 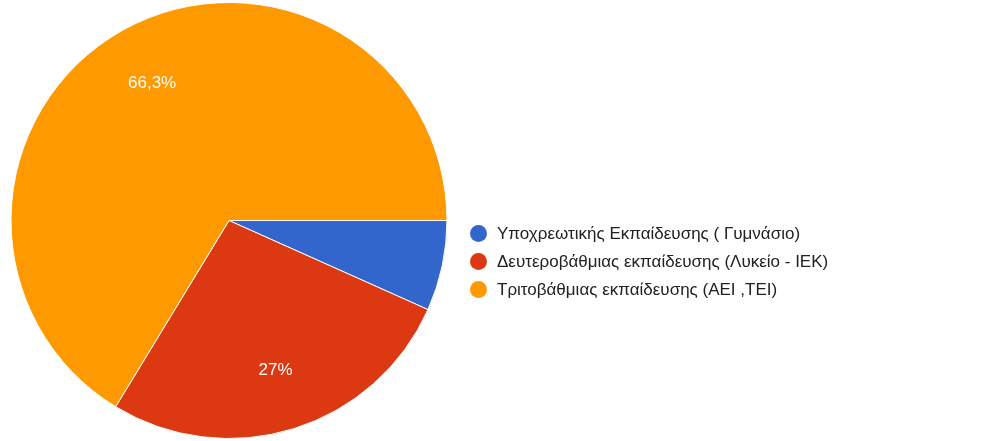 What do you see at coordinates (637, 290) in the screenshot?
I see `legend-label: Τριτοβάθμιας εκπαίδευσης (ΑΕΙ ,ΤΕΙ)` at bounding box center [637, 290].